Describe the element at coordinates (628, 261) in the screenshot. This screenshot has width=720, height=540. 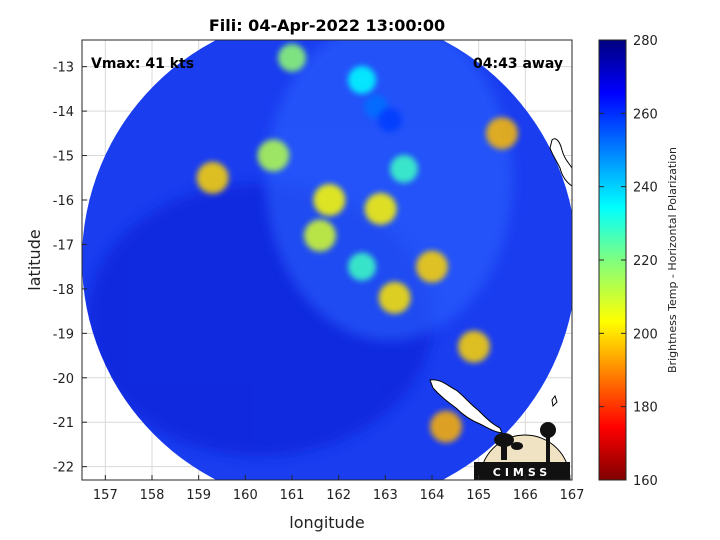
I see `colorbar-ticks: 280 260 240 220 200 180 160` at that location.